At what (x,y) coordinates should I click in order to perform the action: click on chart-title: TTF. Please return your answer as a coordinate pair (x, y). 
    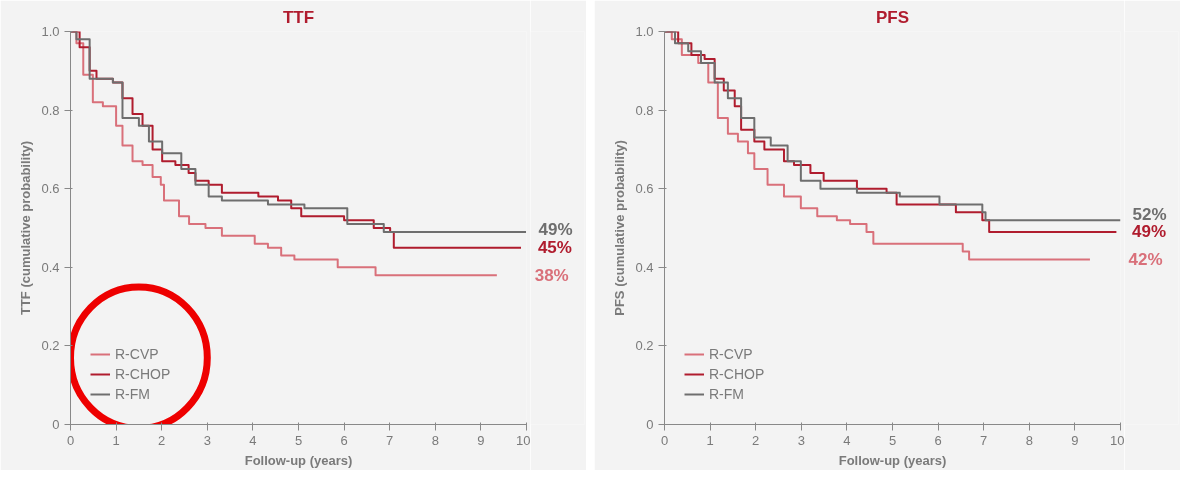
    Looking at the image, I should click on (298, 17).